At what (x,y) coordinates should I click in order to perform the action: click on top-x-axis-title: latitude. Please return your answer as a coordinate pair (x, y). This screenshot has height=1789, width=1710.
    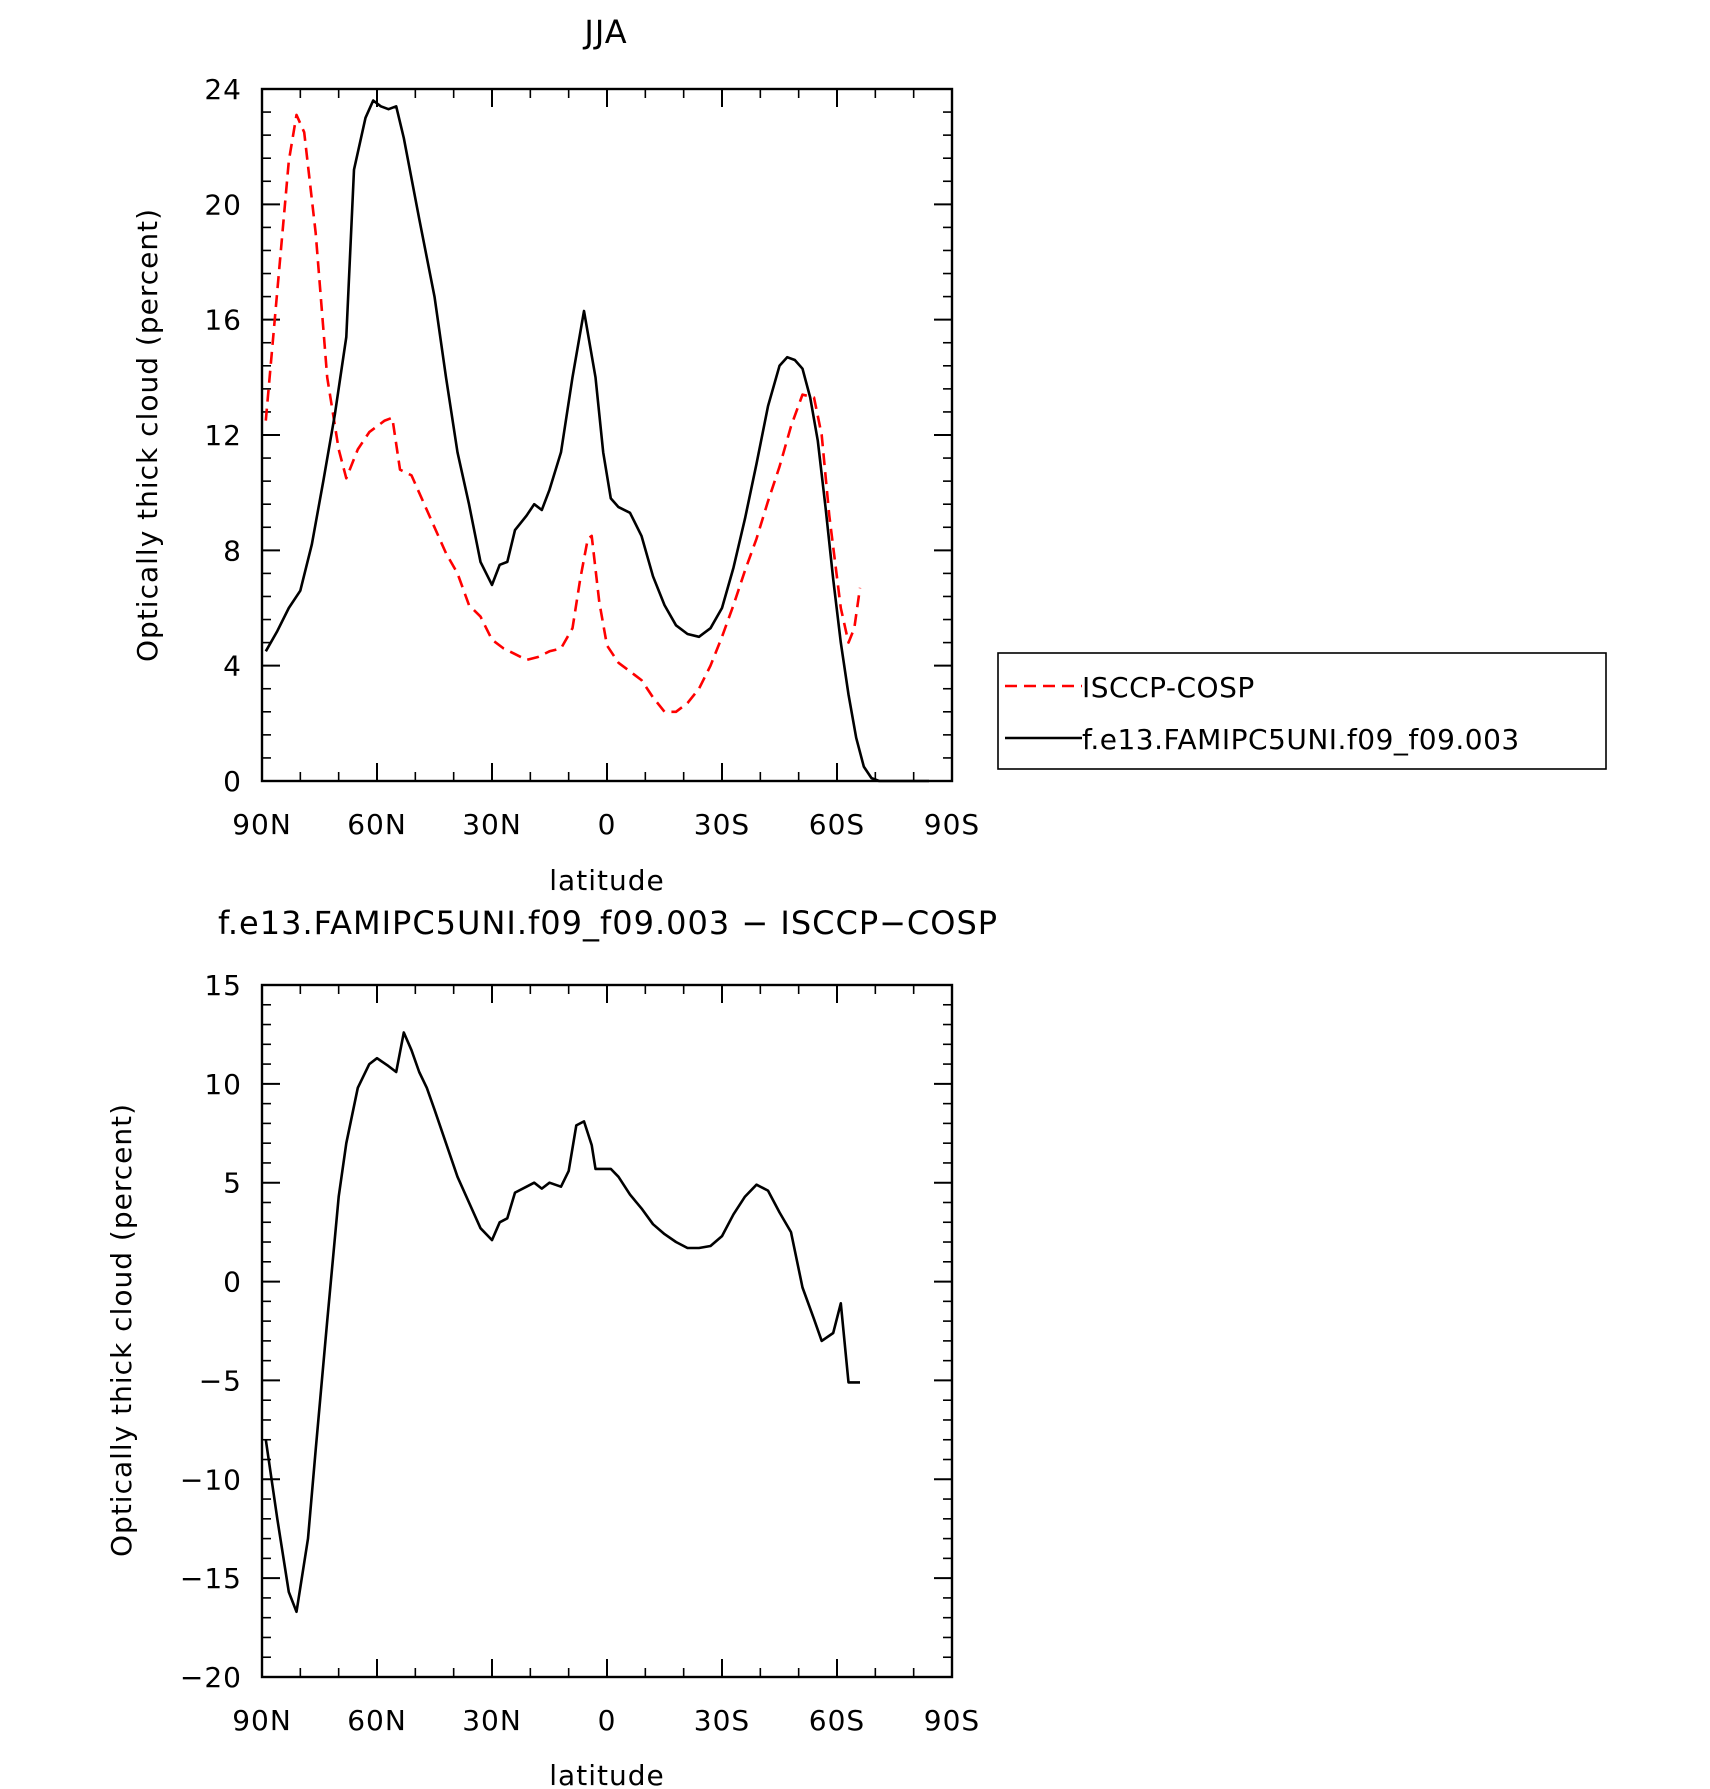
    Looking at the image, I should click on (606, 880).